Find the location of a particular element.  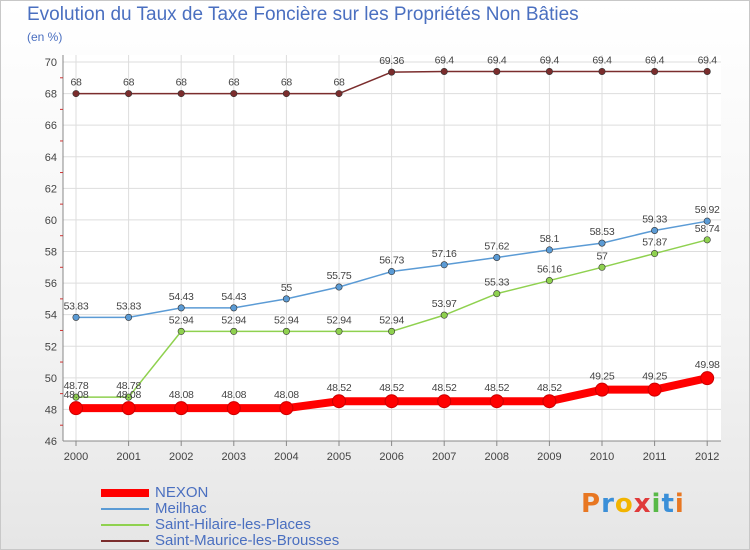

logo-letter: r is located at coordinates (608, 504).